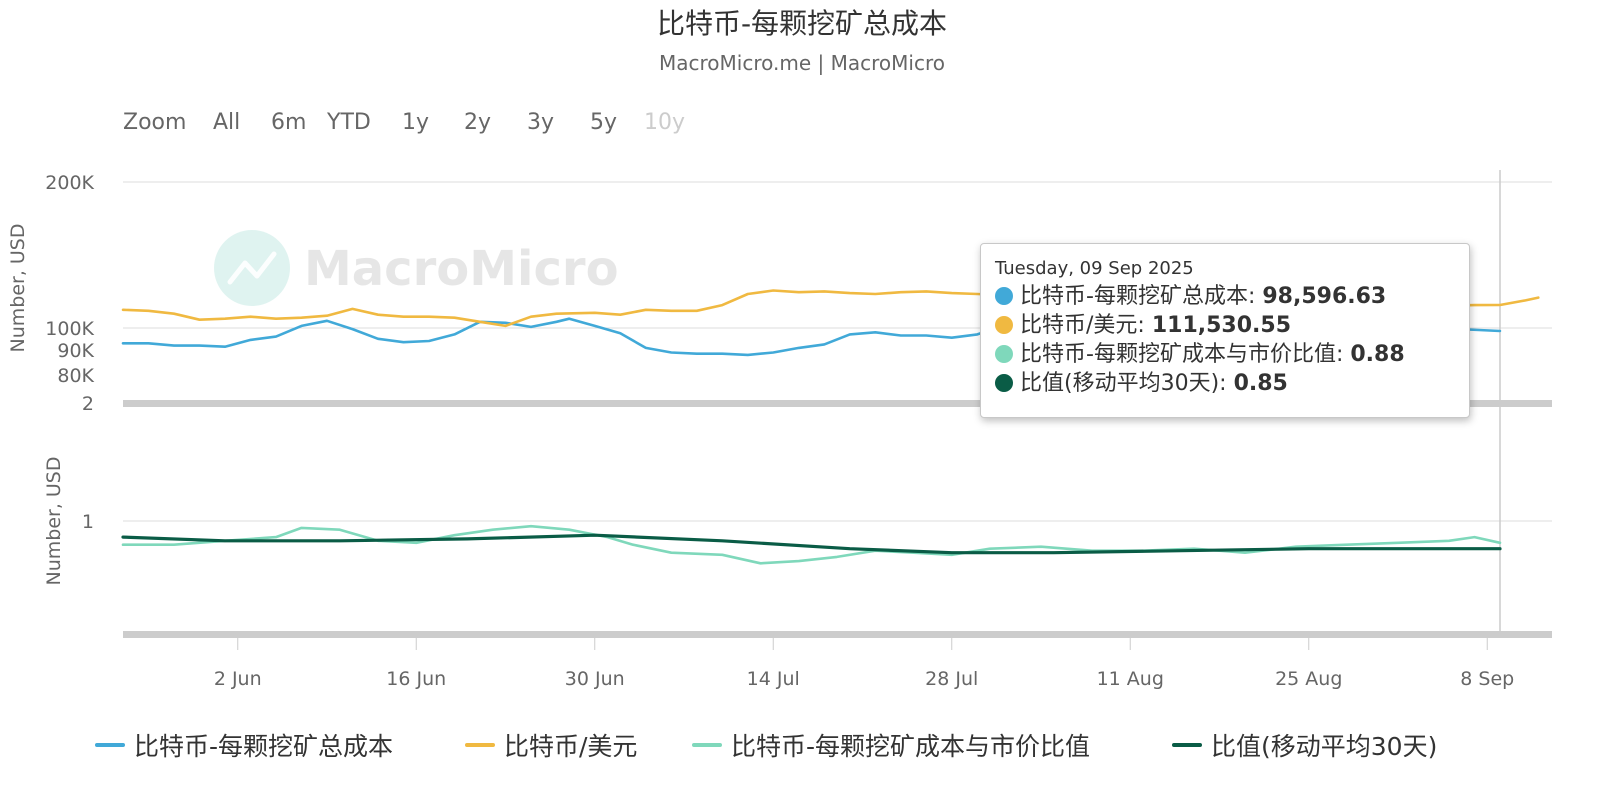  Describe the element at coordinates (1130, 679) in the screenshot. I see `x-tick-label: 11 Aug` at that location.